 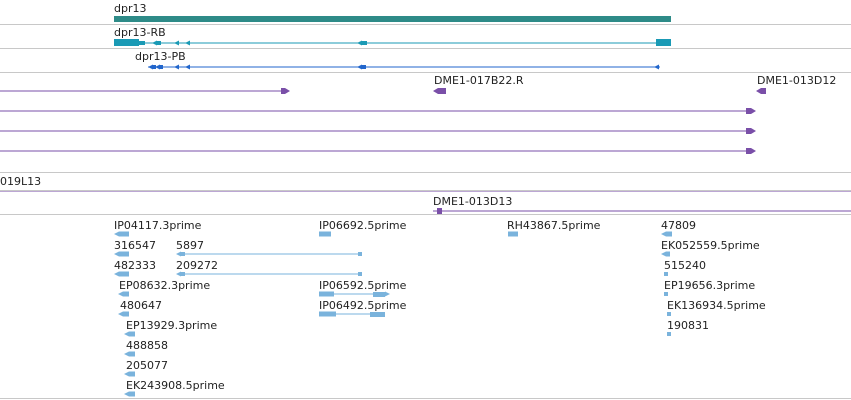 What do you see at coordinates (147, 365) in the screenshot?
I see `est-label: 205077` at bounding box center [147, 365].